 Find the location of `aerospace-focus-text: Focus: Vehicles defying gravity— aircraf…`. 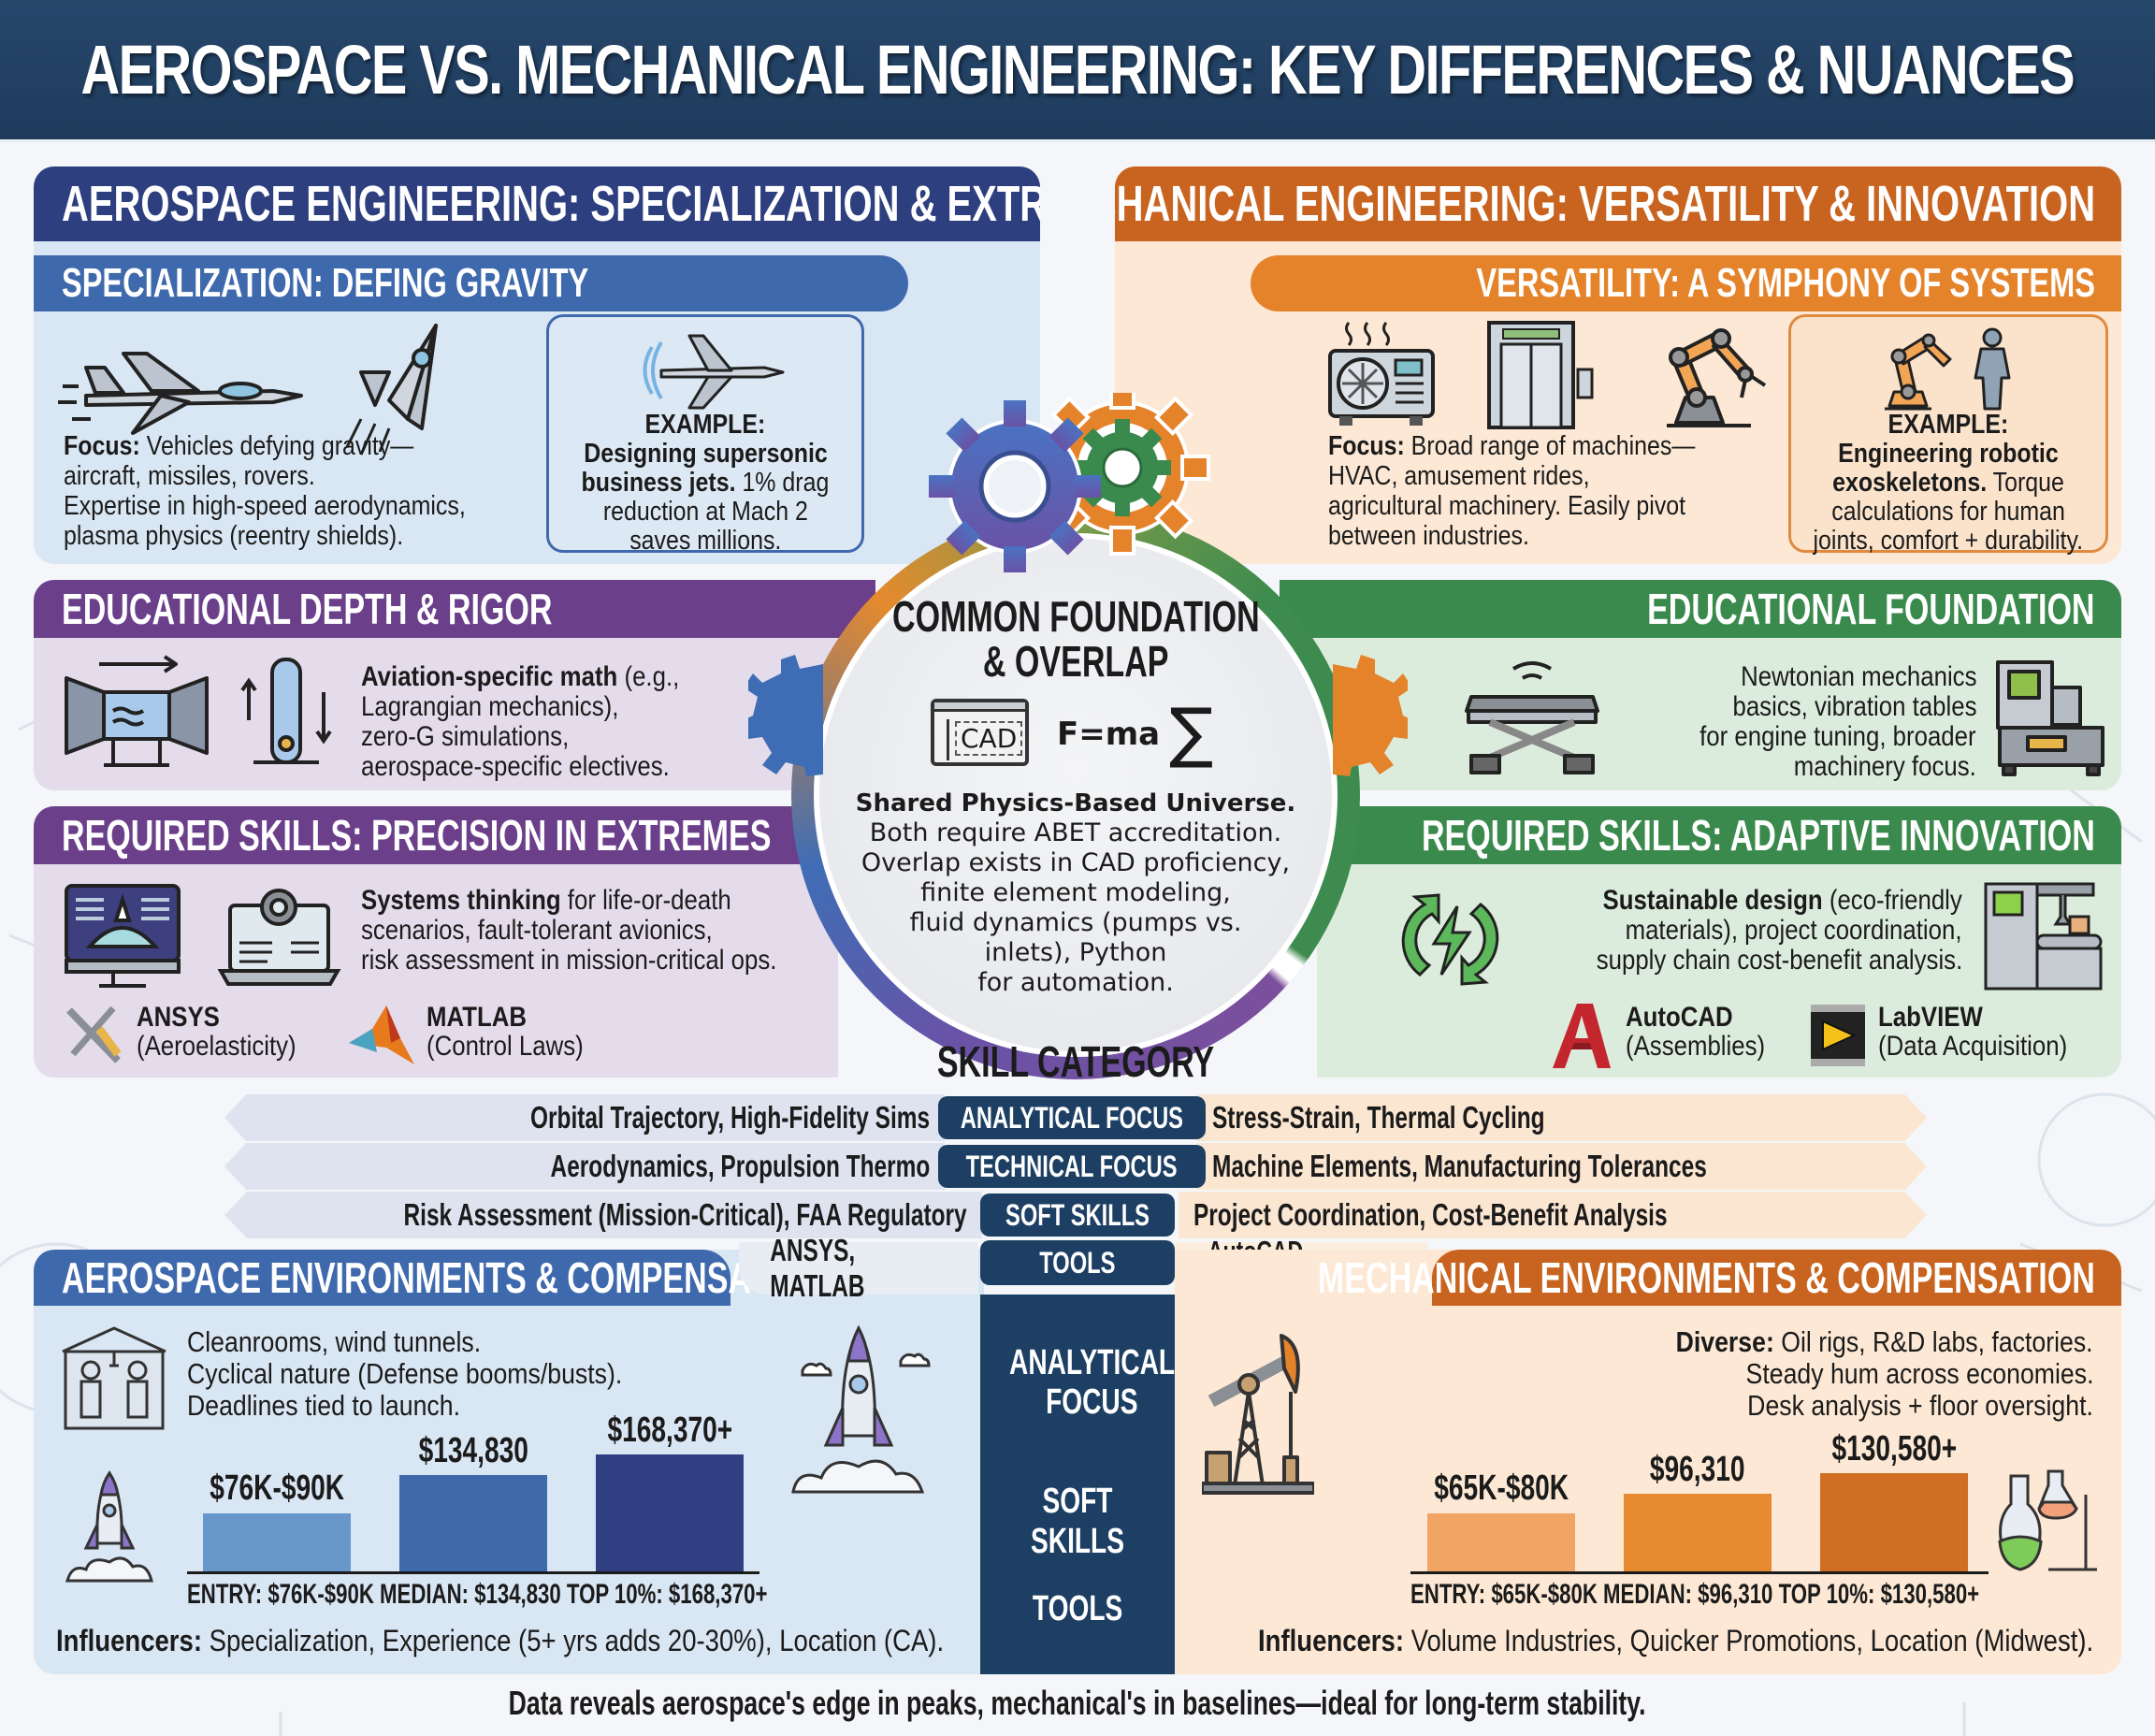

aerospace-focus-text: Focus: Vehicles defying gravity— aircraf… is located at coordinates (265, 491).